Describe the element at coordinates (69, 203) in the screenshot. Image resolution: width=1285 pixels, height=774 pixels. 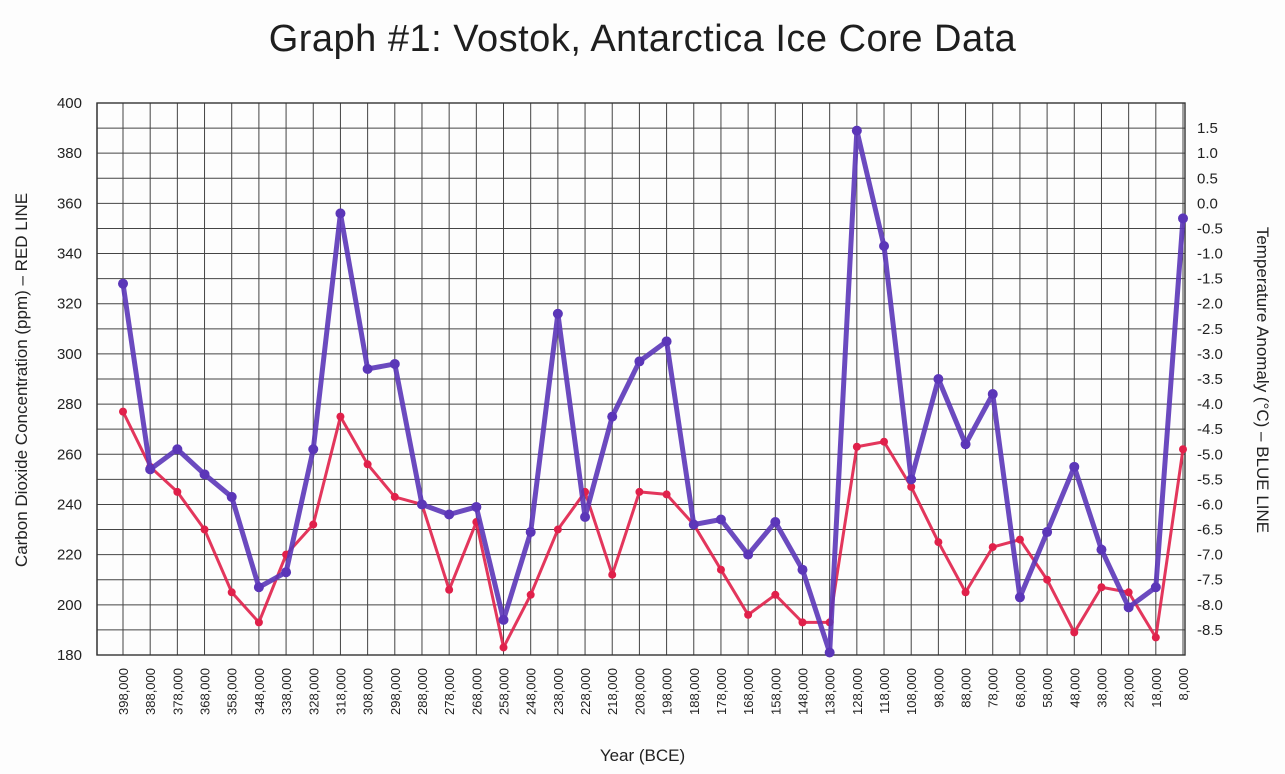
I see `y-tick-label-left: 360` at that location.